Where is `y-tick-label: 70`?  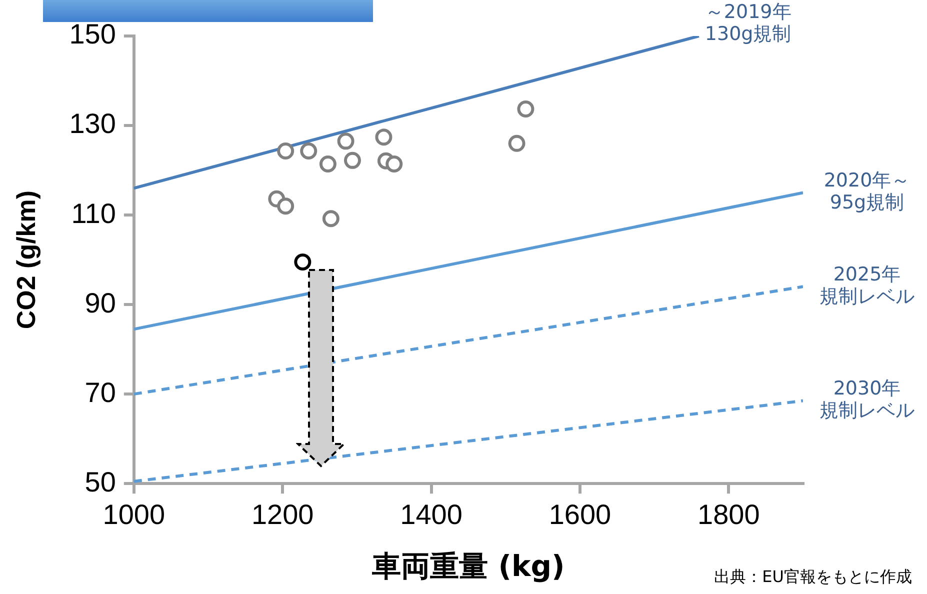 y-tick-label: 70 is located at coordinates (100, 392).